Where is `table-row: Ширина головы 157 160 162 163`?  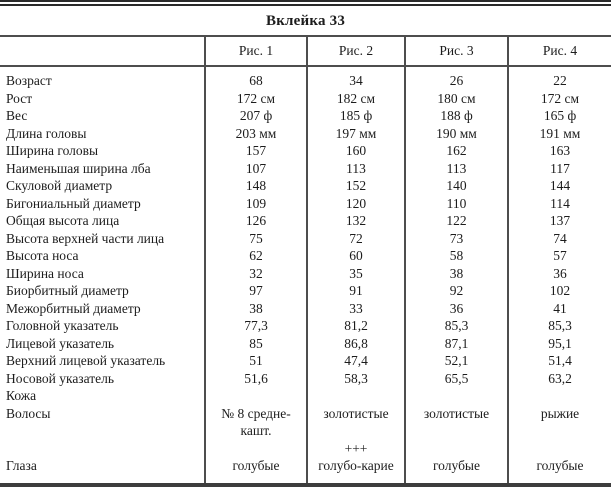
table-row: Ширина головы 157 160 162 163 is located at coordinates (305, 151).